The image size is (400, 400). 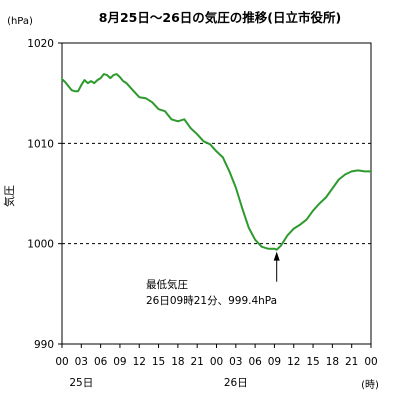 What do you see at coordinates (235, 362) in the screenshot?
I see `x-tick-label-9: 03` at bounding box center [235, 362].